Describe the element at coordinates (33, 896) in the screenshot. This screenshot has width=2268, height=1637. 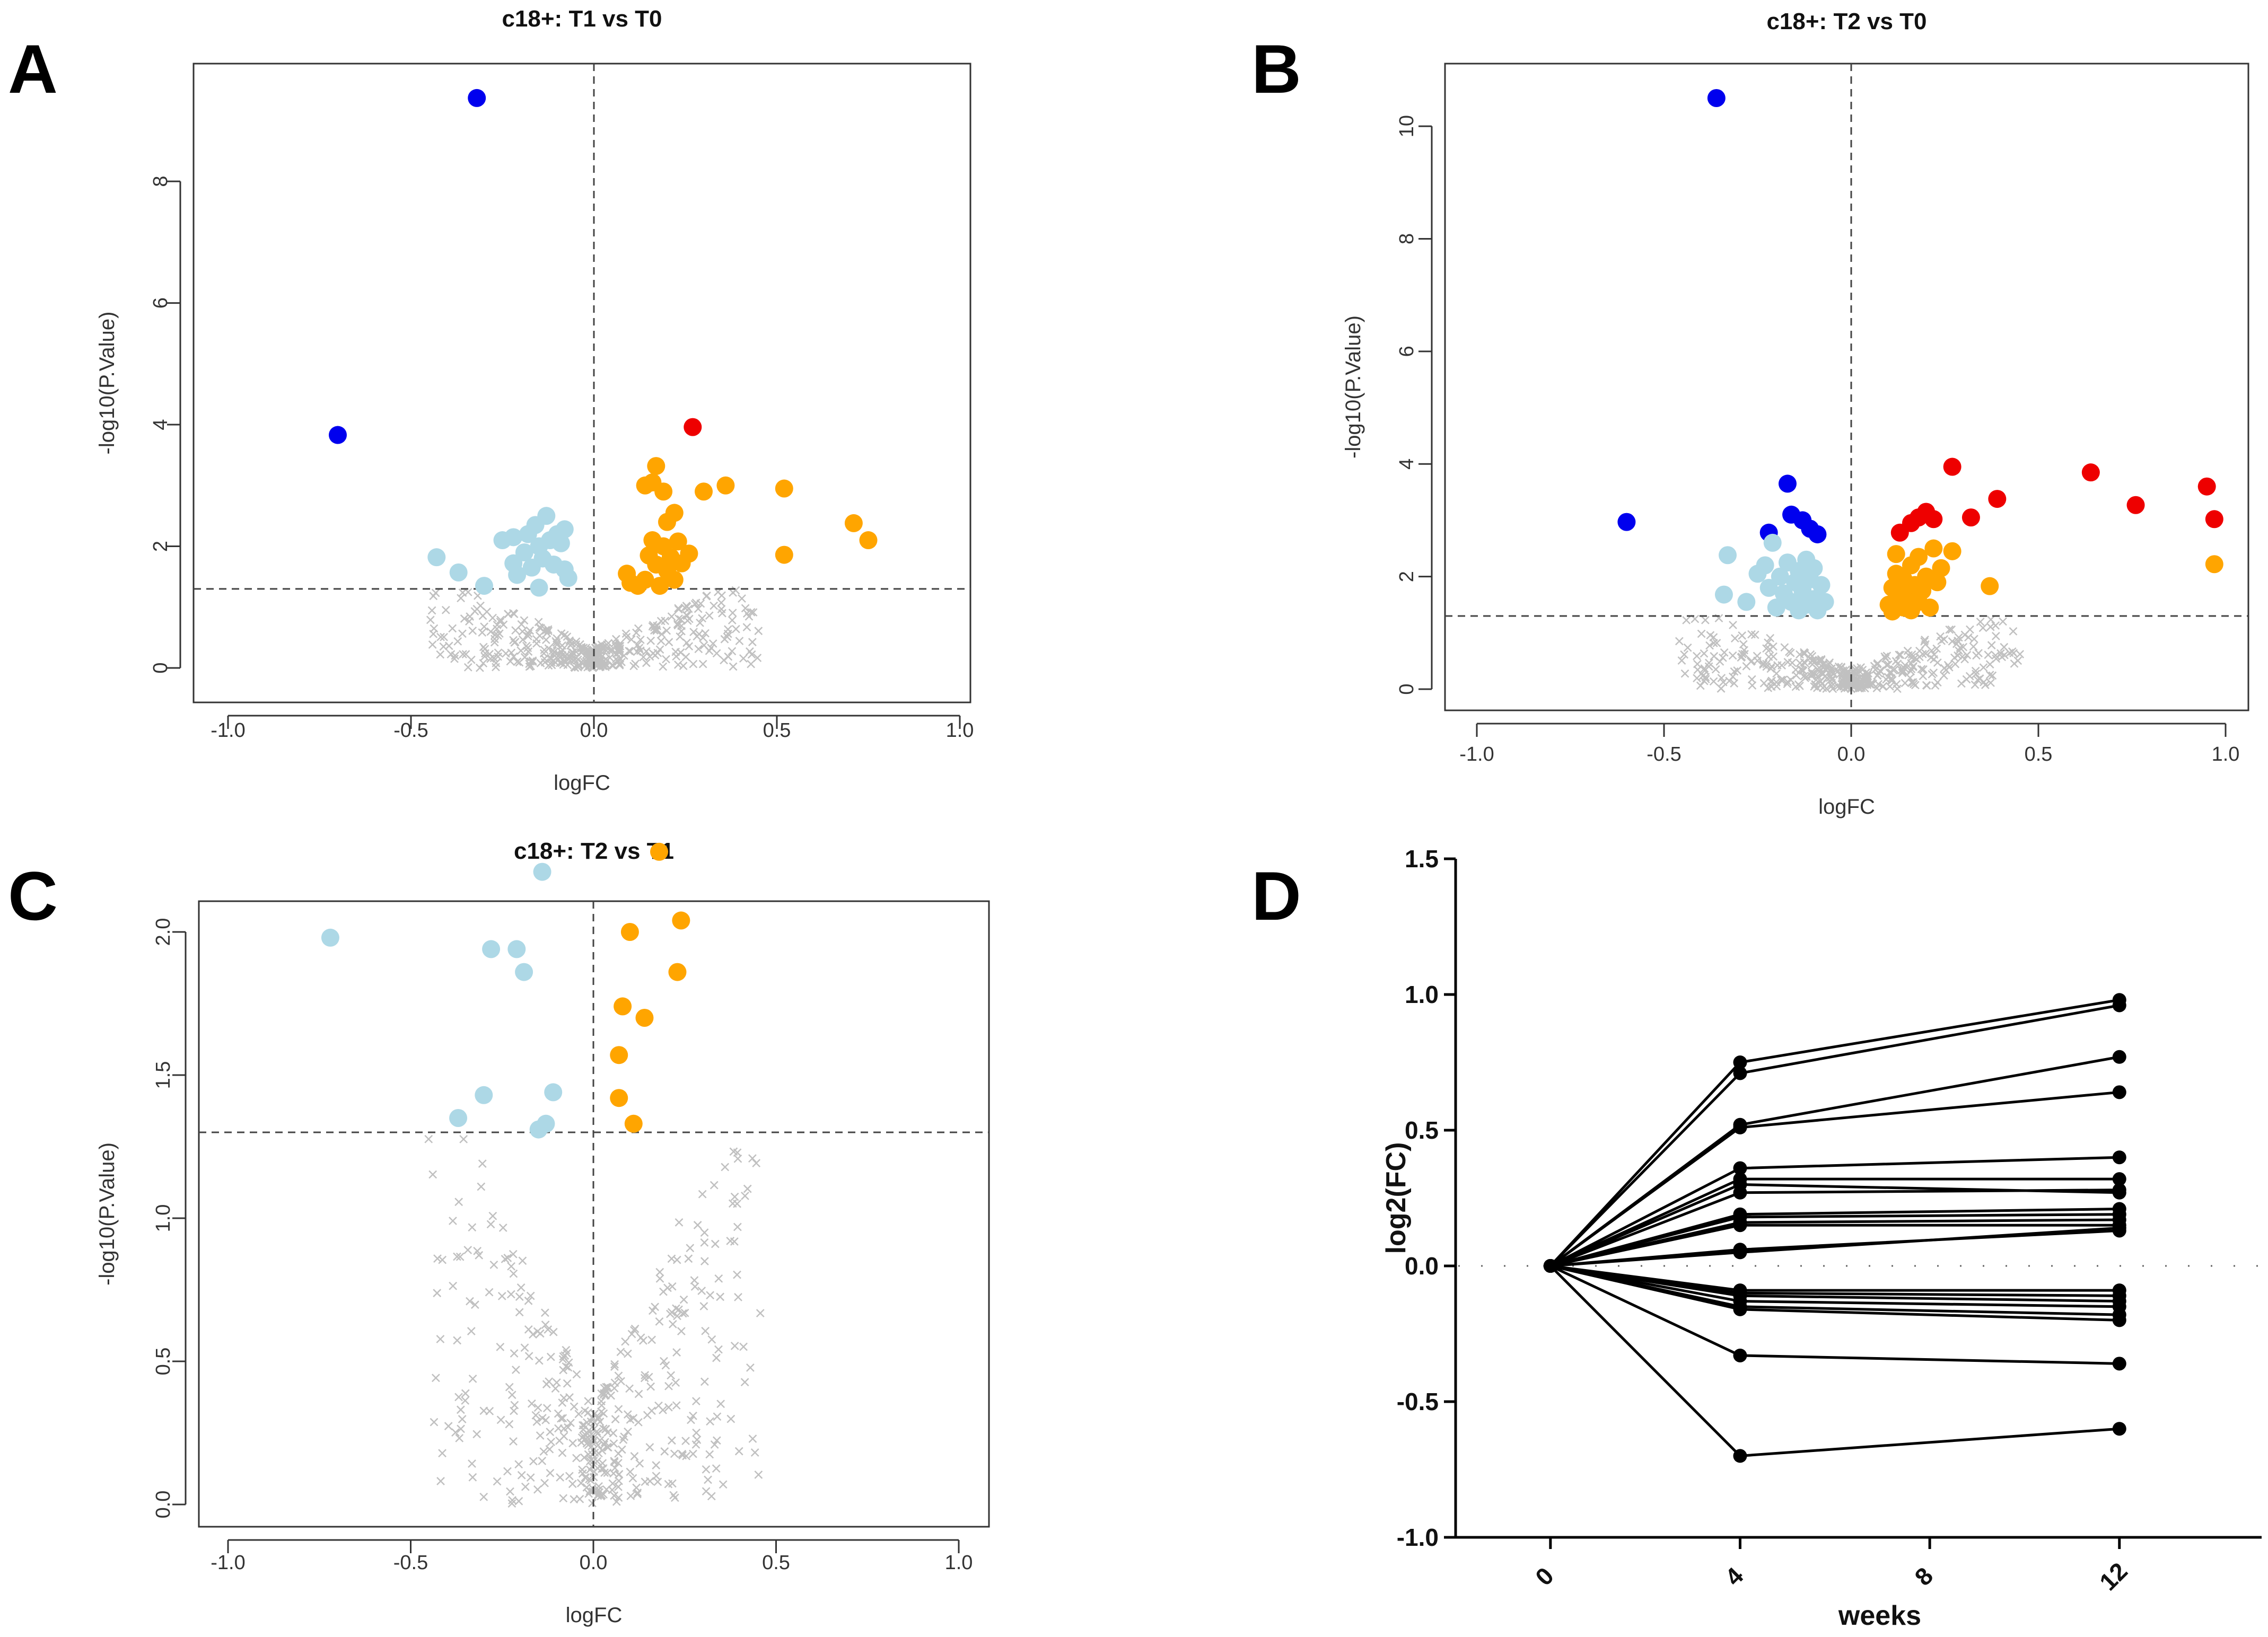
I see `panel-label-c: C` at that location.